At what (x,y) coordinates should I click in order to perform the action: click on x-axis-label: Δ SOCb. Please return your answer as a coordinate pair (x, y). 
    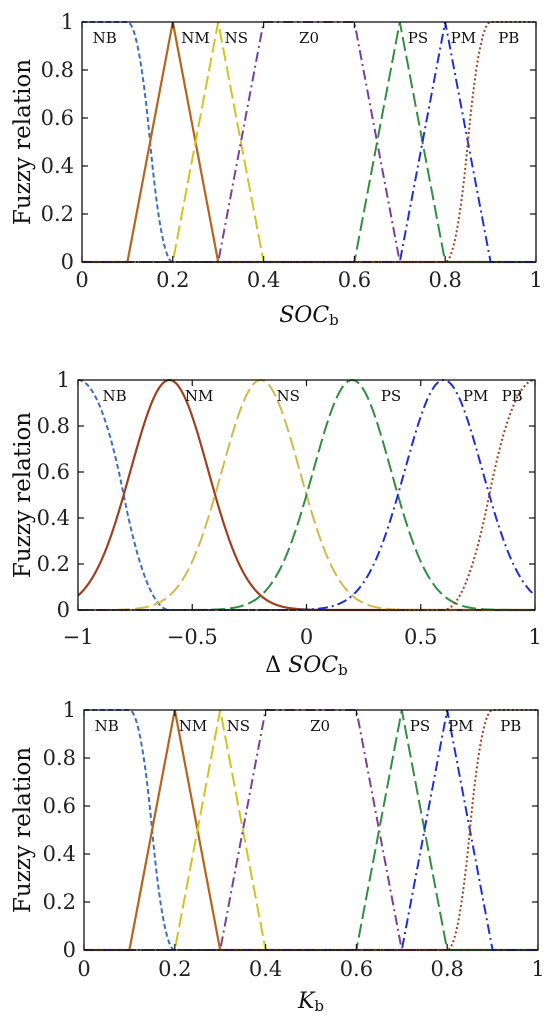
    Looking at the image, I should click on (306, 666).